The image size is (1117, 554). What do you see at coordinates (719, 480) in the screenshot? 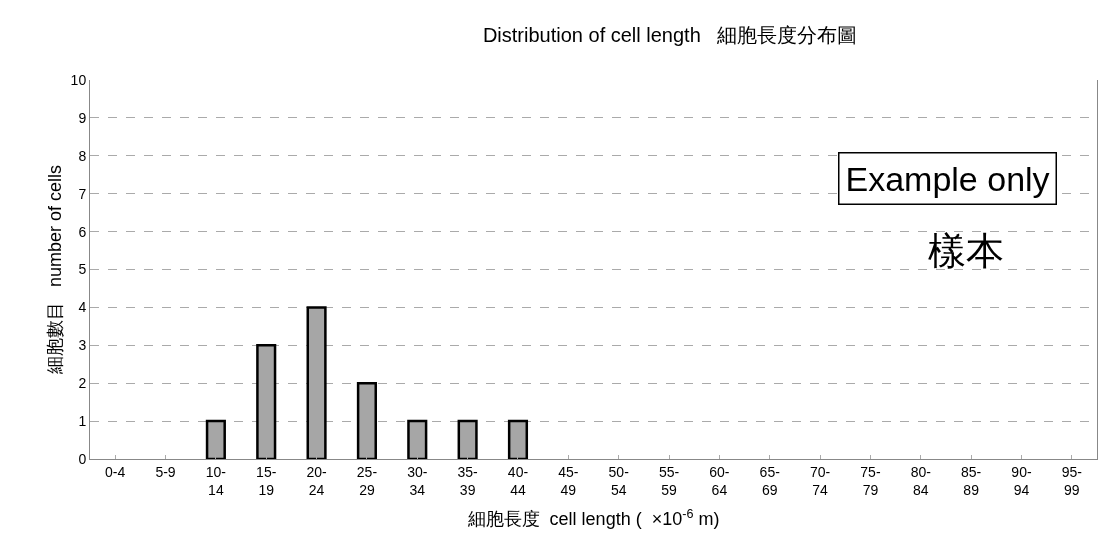
I see `x-tick-label: 60-64` at bounding box center [719, 480].